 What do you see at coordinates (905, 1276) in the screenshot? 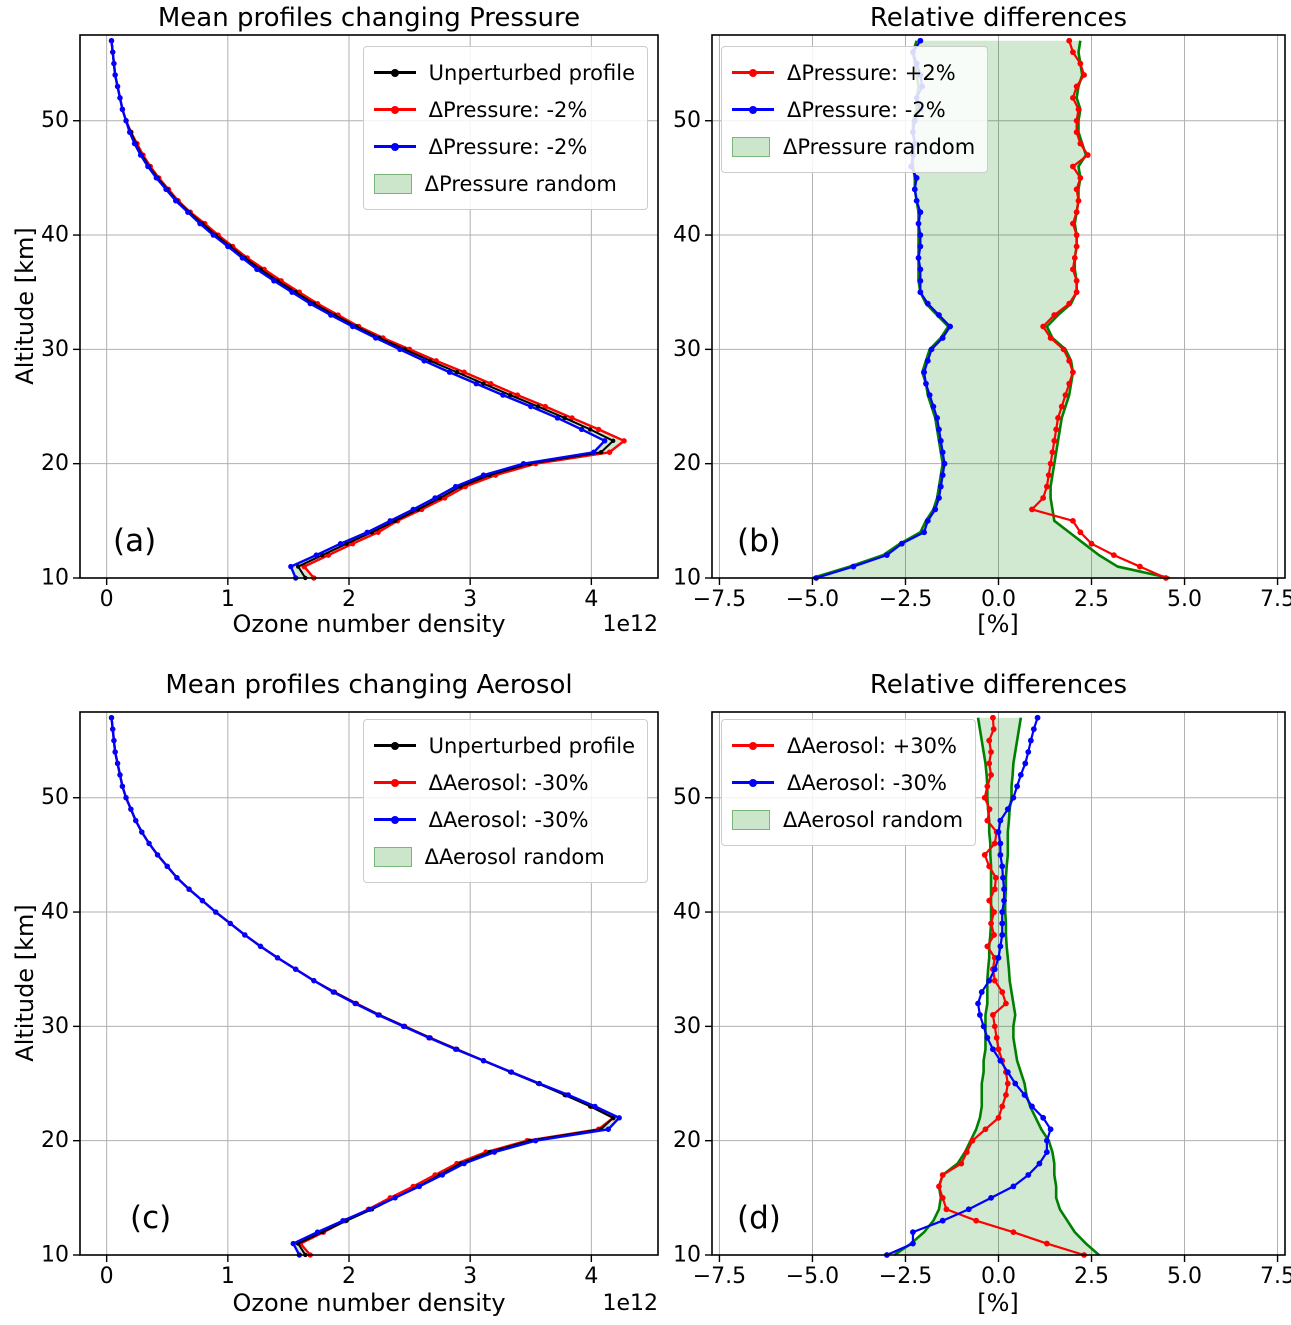
I see `x-tick-label: −2.5` at bounding box center [905, 1276].